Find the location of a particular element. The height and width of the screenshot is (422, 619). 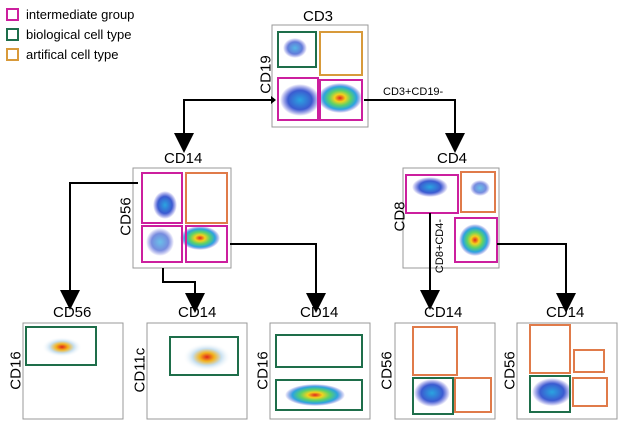

legend-swatch-magenta is located at coordinates (12, 14).